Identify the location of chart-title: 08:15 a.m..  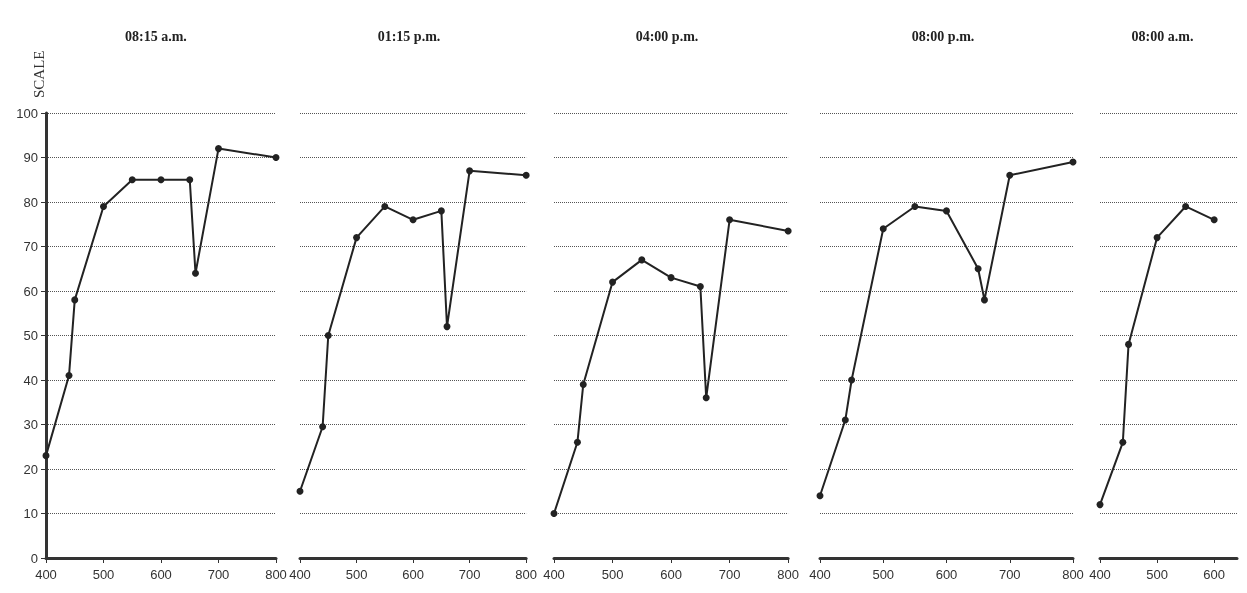
(156, 36).